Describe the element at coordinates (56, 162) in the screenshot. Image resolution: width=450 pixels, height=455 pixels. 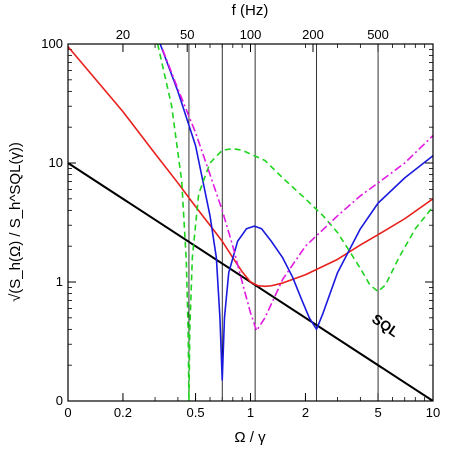
I see `y-tick-label: 10` at that location.